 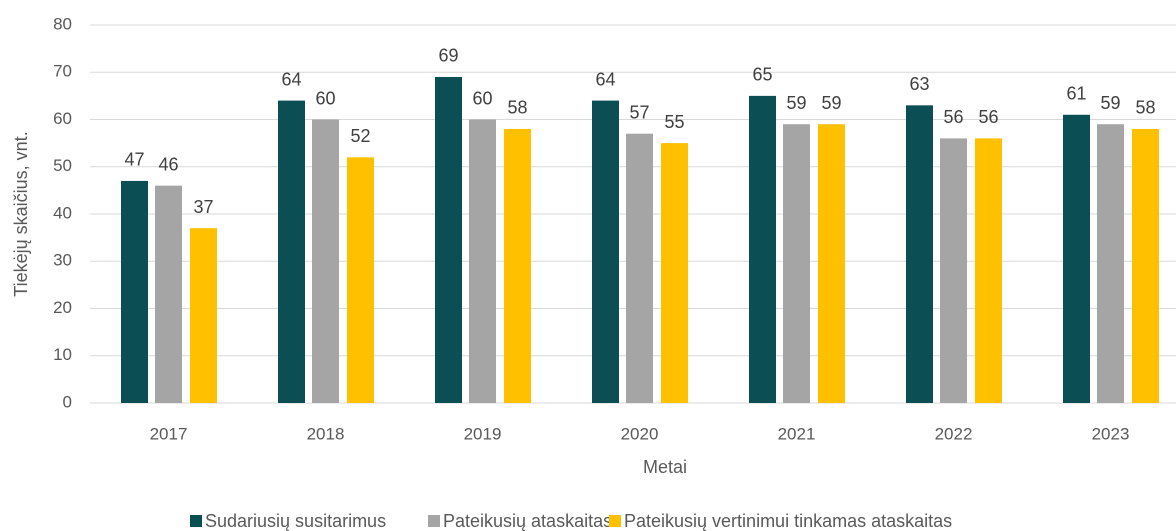 I want to click on y-tick-label: 80, so click(x=62, y=23).